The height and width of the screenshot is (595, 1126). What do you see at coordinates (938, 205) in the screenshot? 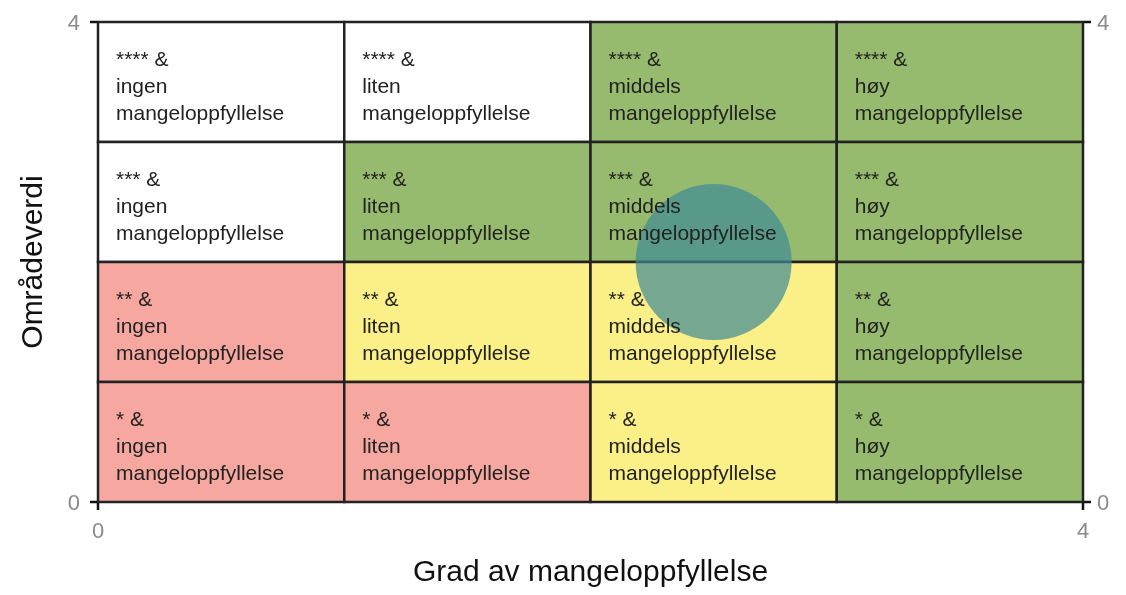
I see `annotation: *** & høy mangeloppfyllelse` at bounding box center [938, 205].